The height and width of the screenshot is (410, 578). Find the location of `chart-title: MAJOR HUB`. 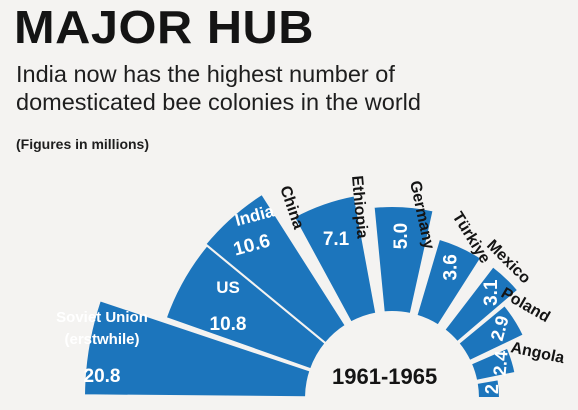

chart-title: MAJOR HUB is located at coordinates (164, 27).